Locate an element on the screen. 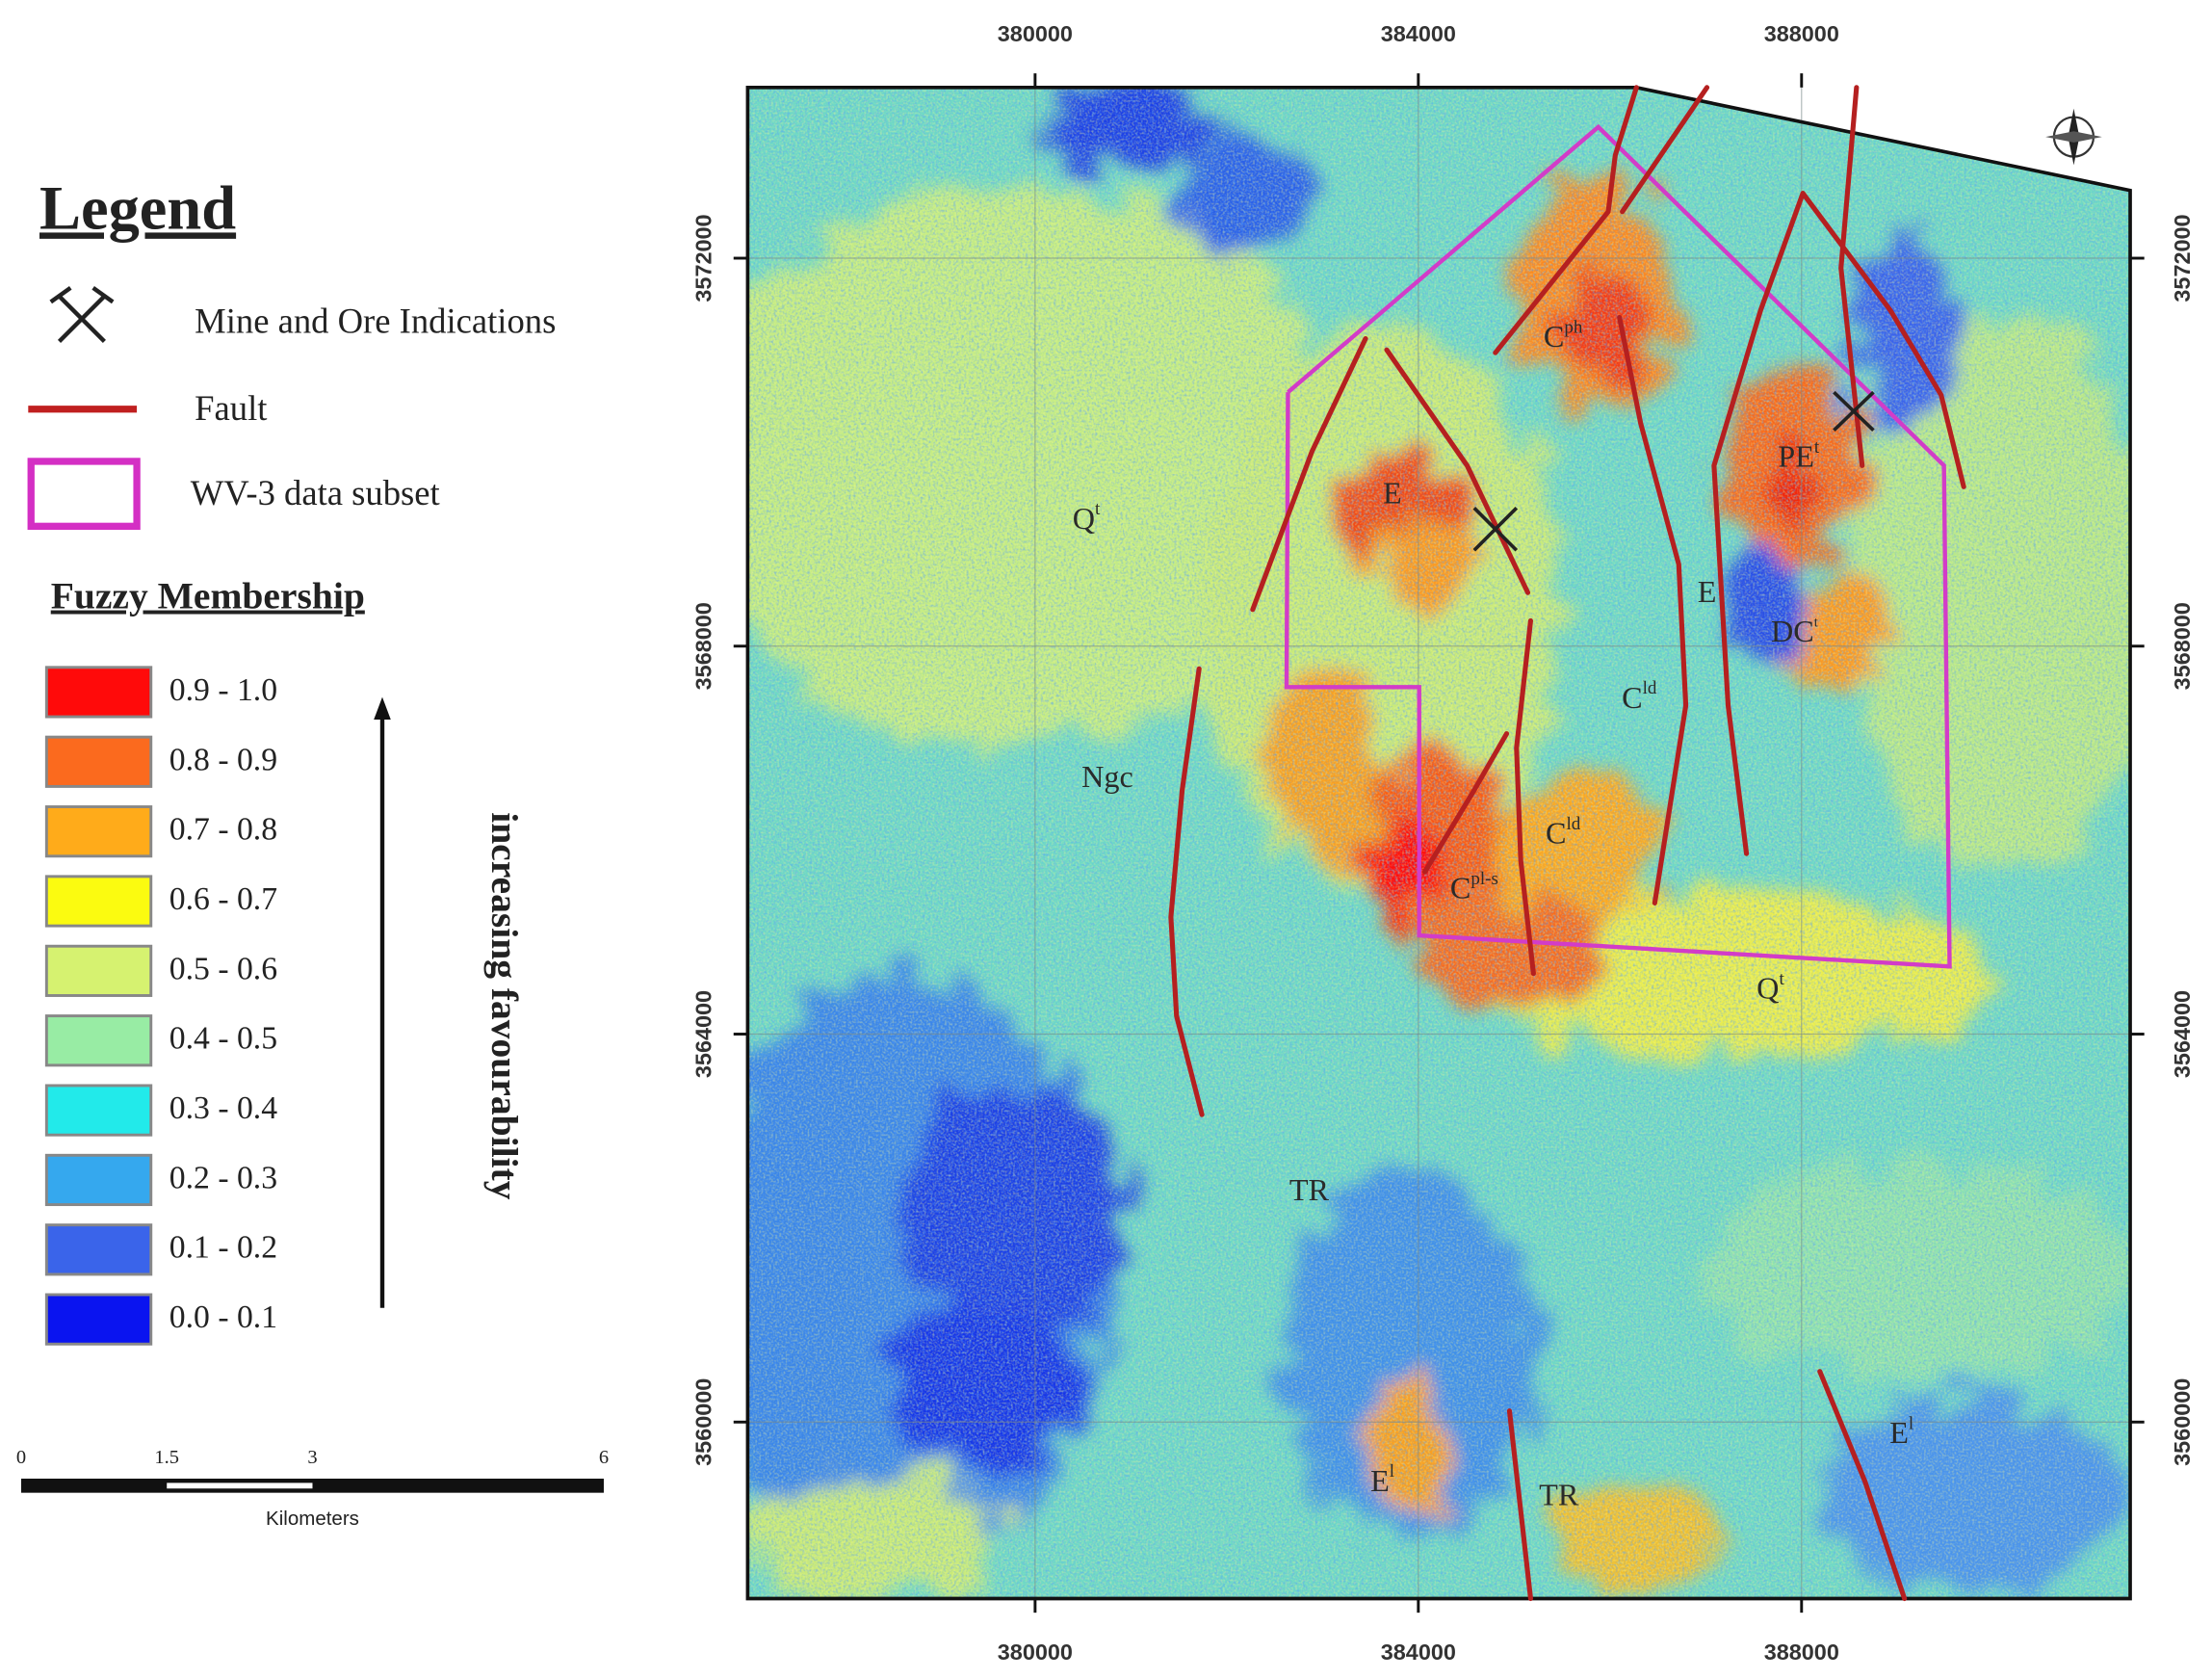  class-label: 0.9 - 1.0 is located at coordinates (223, 690).